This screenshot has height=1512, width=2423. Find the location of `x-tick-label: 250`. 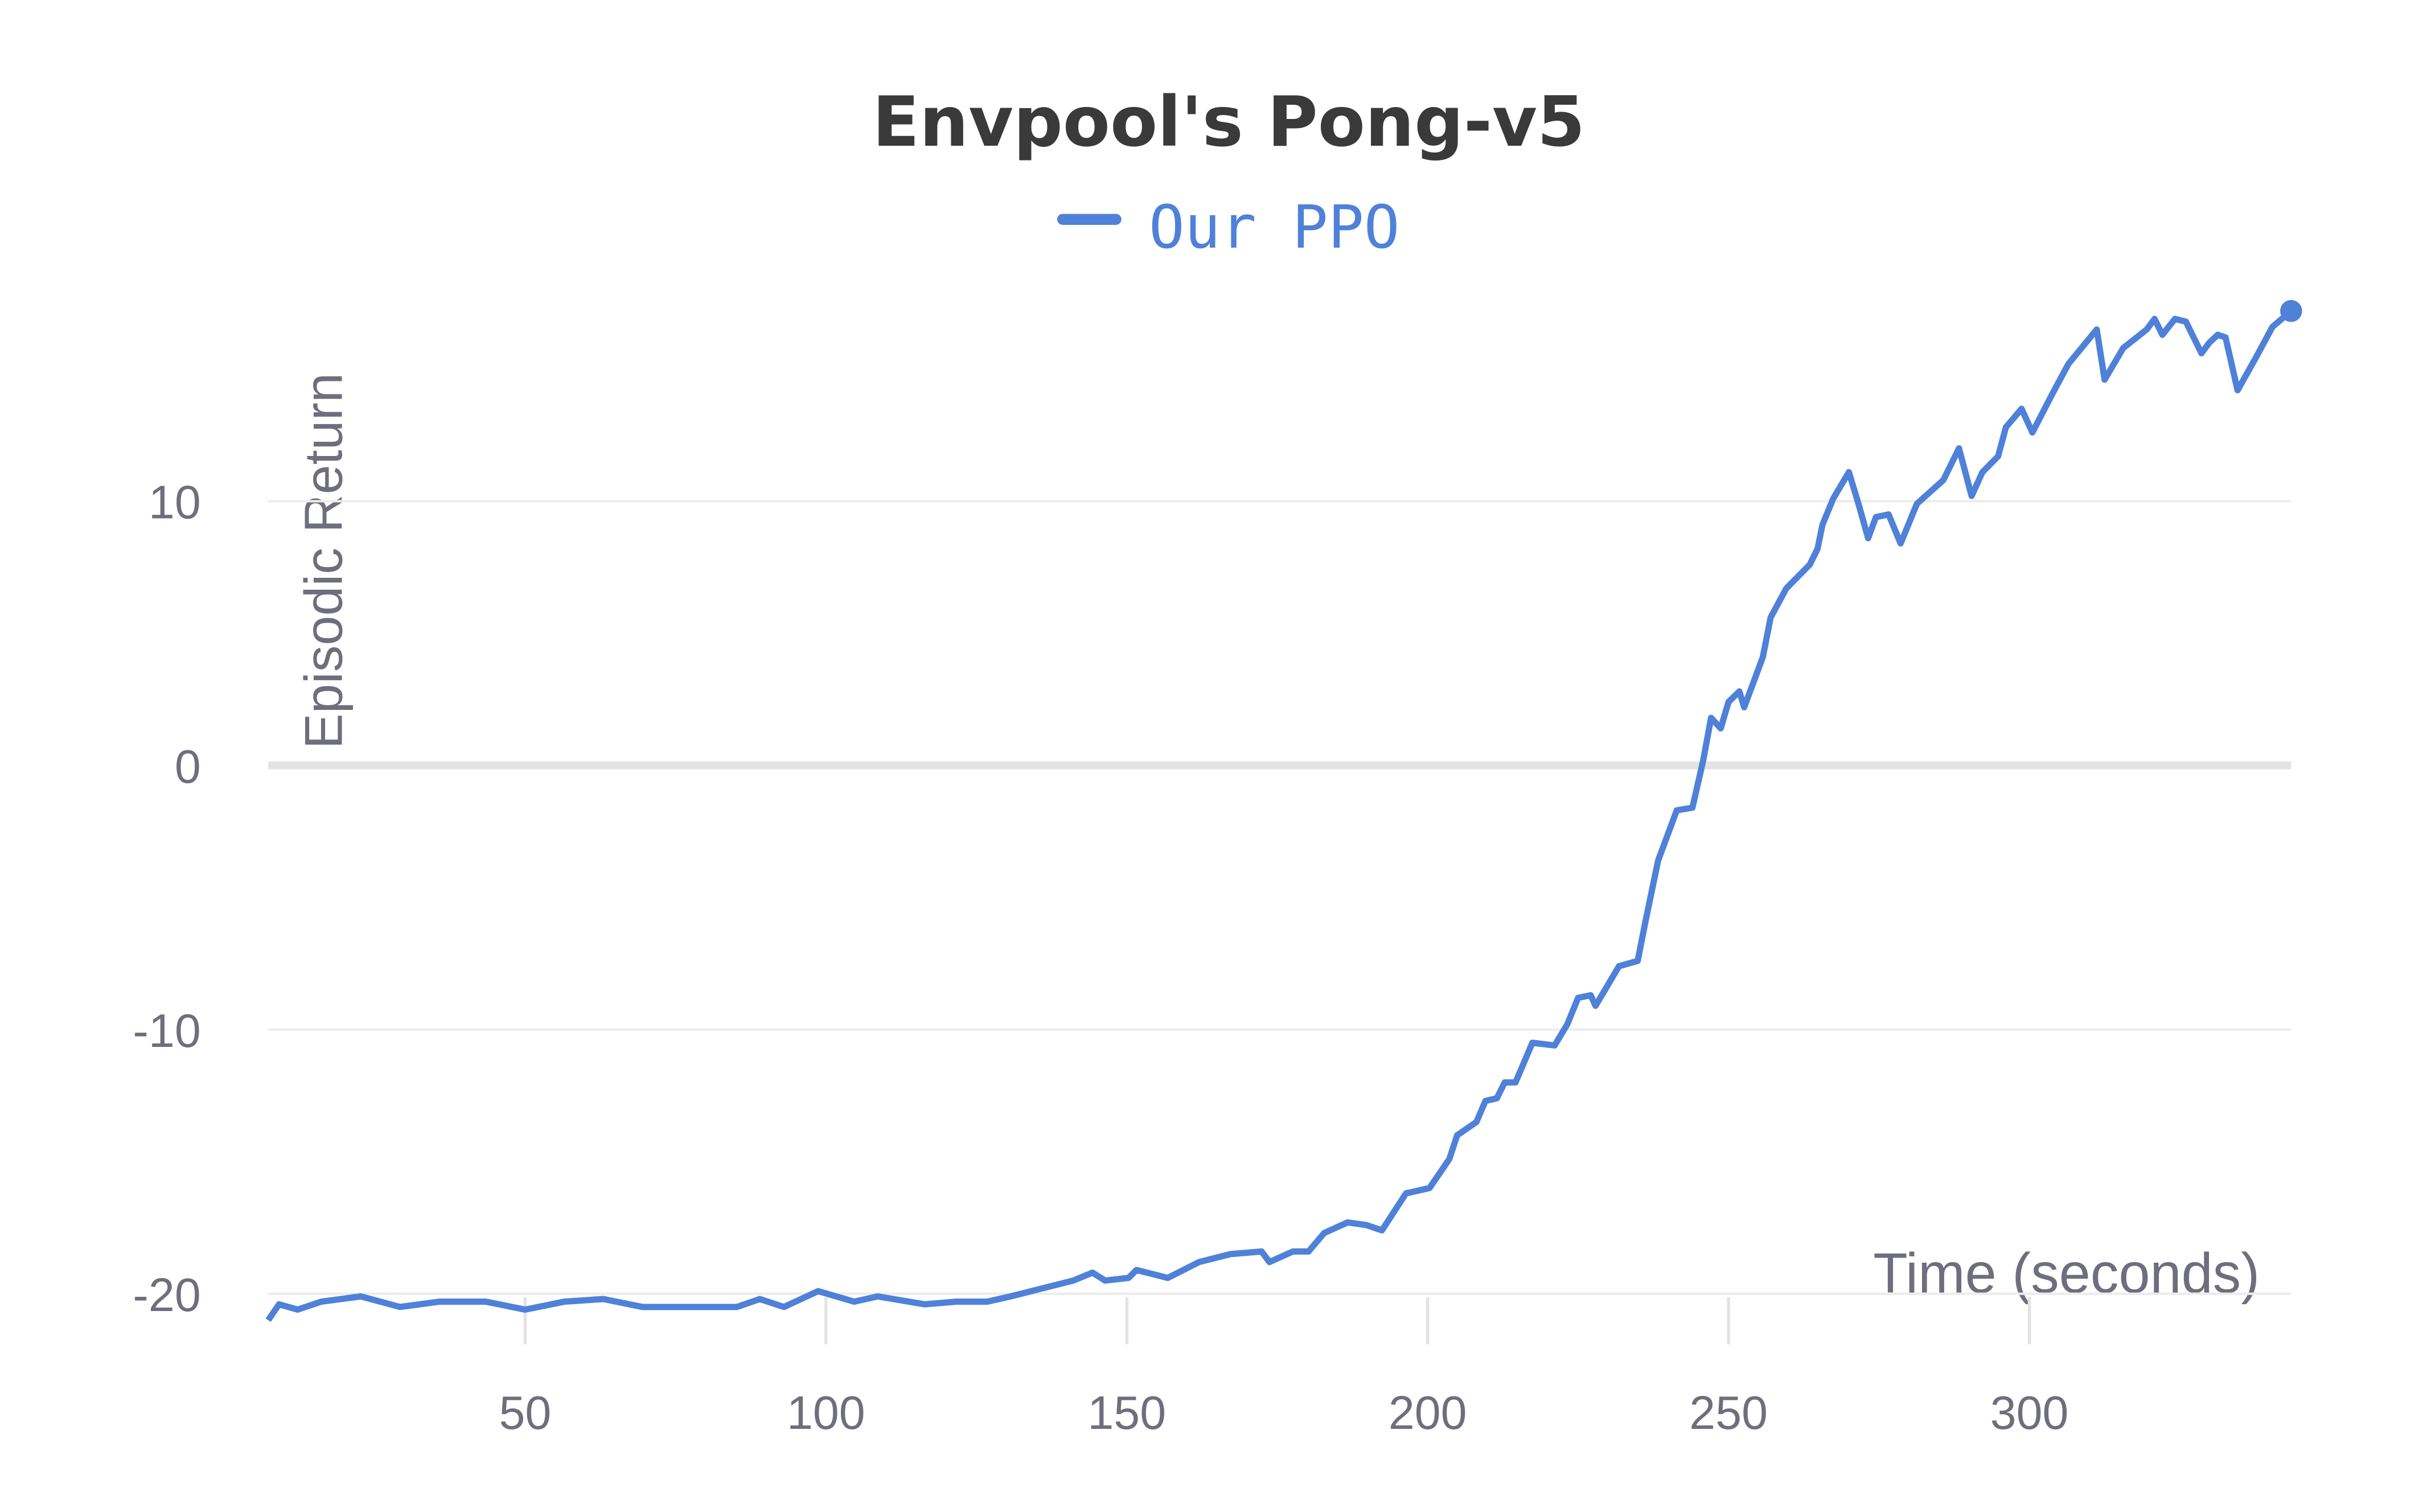

x-tick-label: 250 is located at coordinates (1728, 1413).